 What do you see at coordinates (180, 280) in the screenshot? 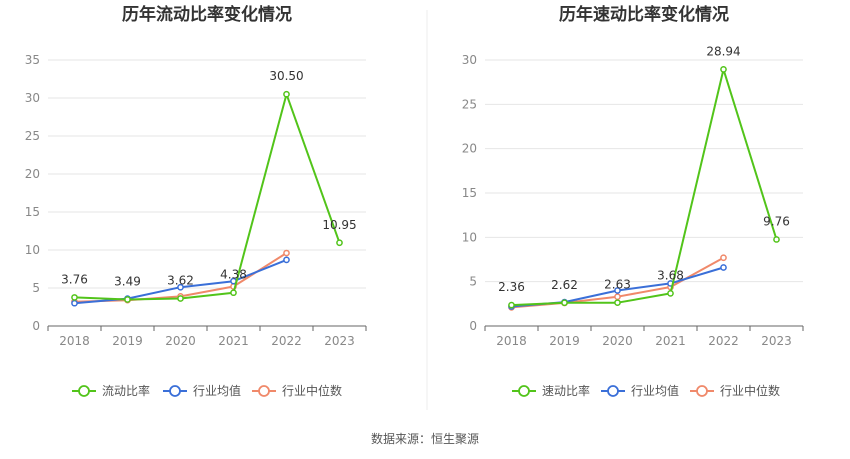
I see `data-label: 3.62` at bounding box center [180, 280].